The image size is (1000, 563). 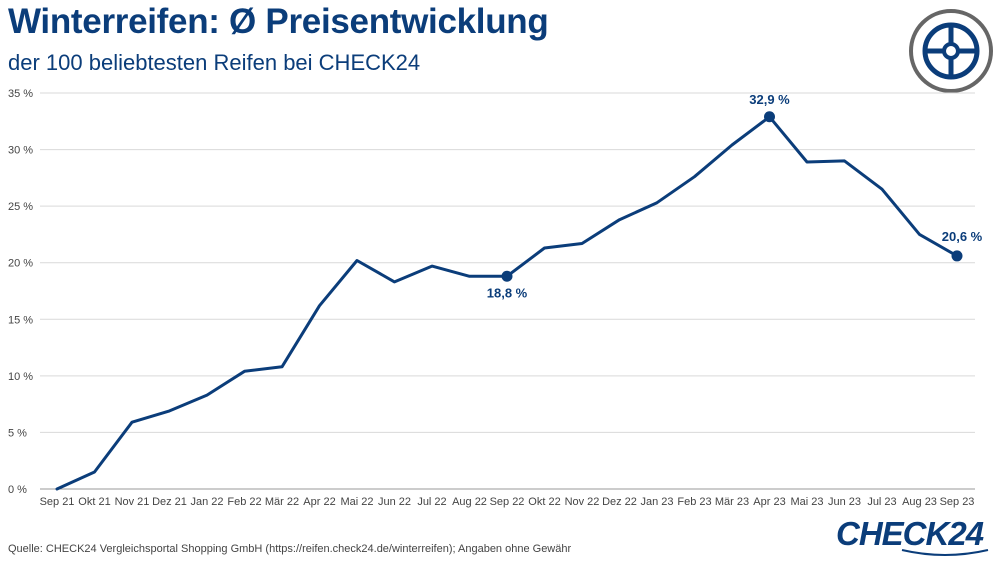 I want to click on chart-subtitle: der 100 beliebtesten Reifen bei CHECK24, so click(x=214, y=62).